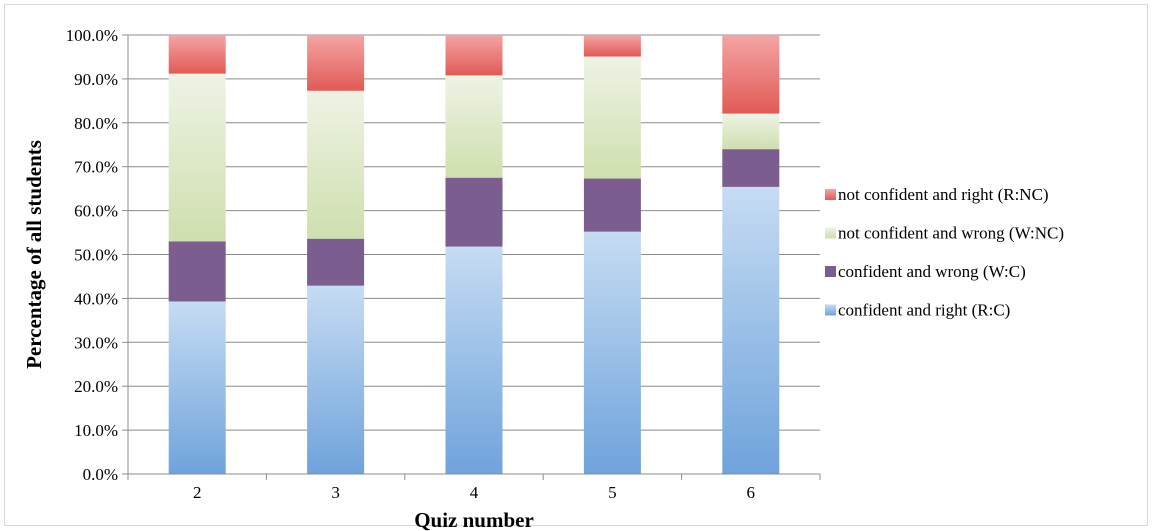 The height and width of the screenshot is (531, 1154). What do you see at coordinates (943, 194) in the screenshot?
I see `legend-label: not confident and right (R:NC)` at bounding box center [943, 194].